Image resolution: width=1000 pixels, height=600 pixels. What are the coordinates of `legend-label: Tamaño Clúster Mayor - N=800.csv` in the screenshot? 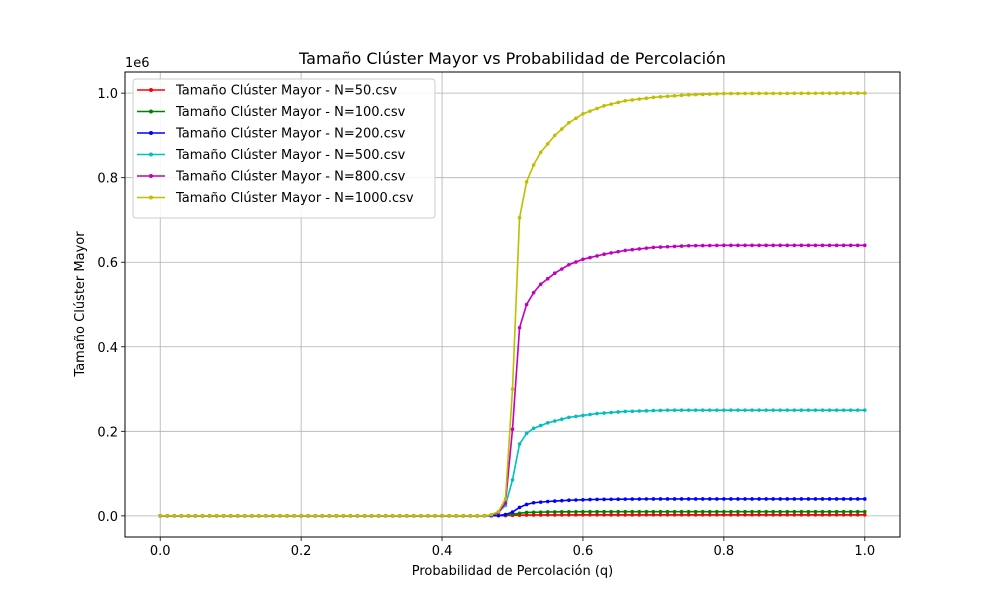 It's located at (290, 177).